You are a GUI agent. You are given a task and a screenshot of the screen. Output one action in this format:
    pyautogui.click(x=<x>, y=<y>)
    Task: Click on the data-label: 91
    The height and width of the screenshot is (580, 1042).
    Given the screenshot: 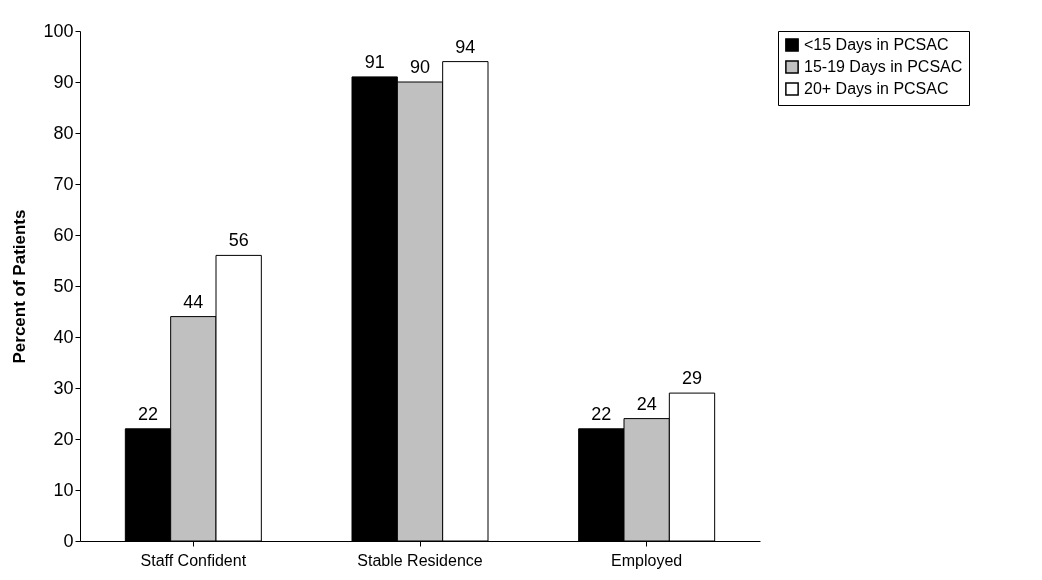 What is the action you would take?
    pyautogui.click(x=374, y=61)
    